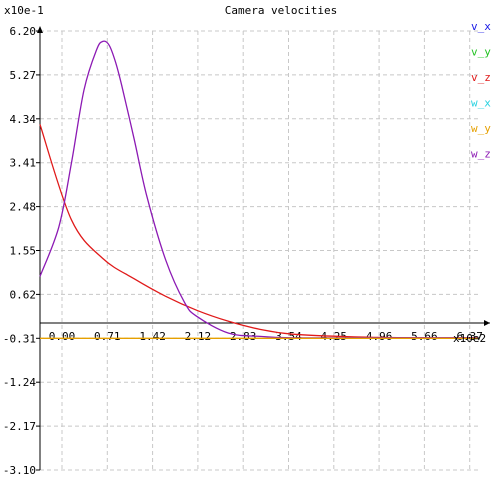 This screenshot has height=500, width=500. Describe the element at coordinates (481, 103) in the screenshot. I see `legend-entry-w-x: w_x` at that location.